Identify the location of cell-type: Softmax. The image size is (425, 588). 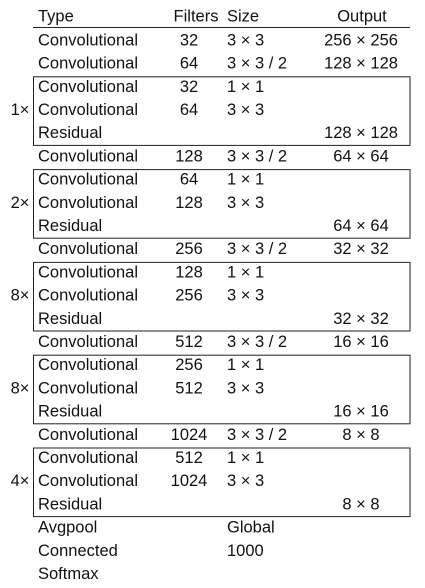
(68, 574).